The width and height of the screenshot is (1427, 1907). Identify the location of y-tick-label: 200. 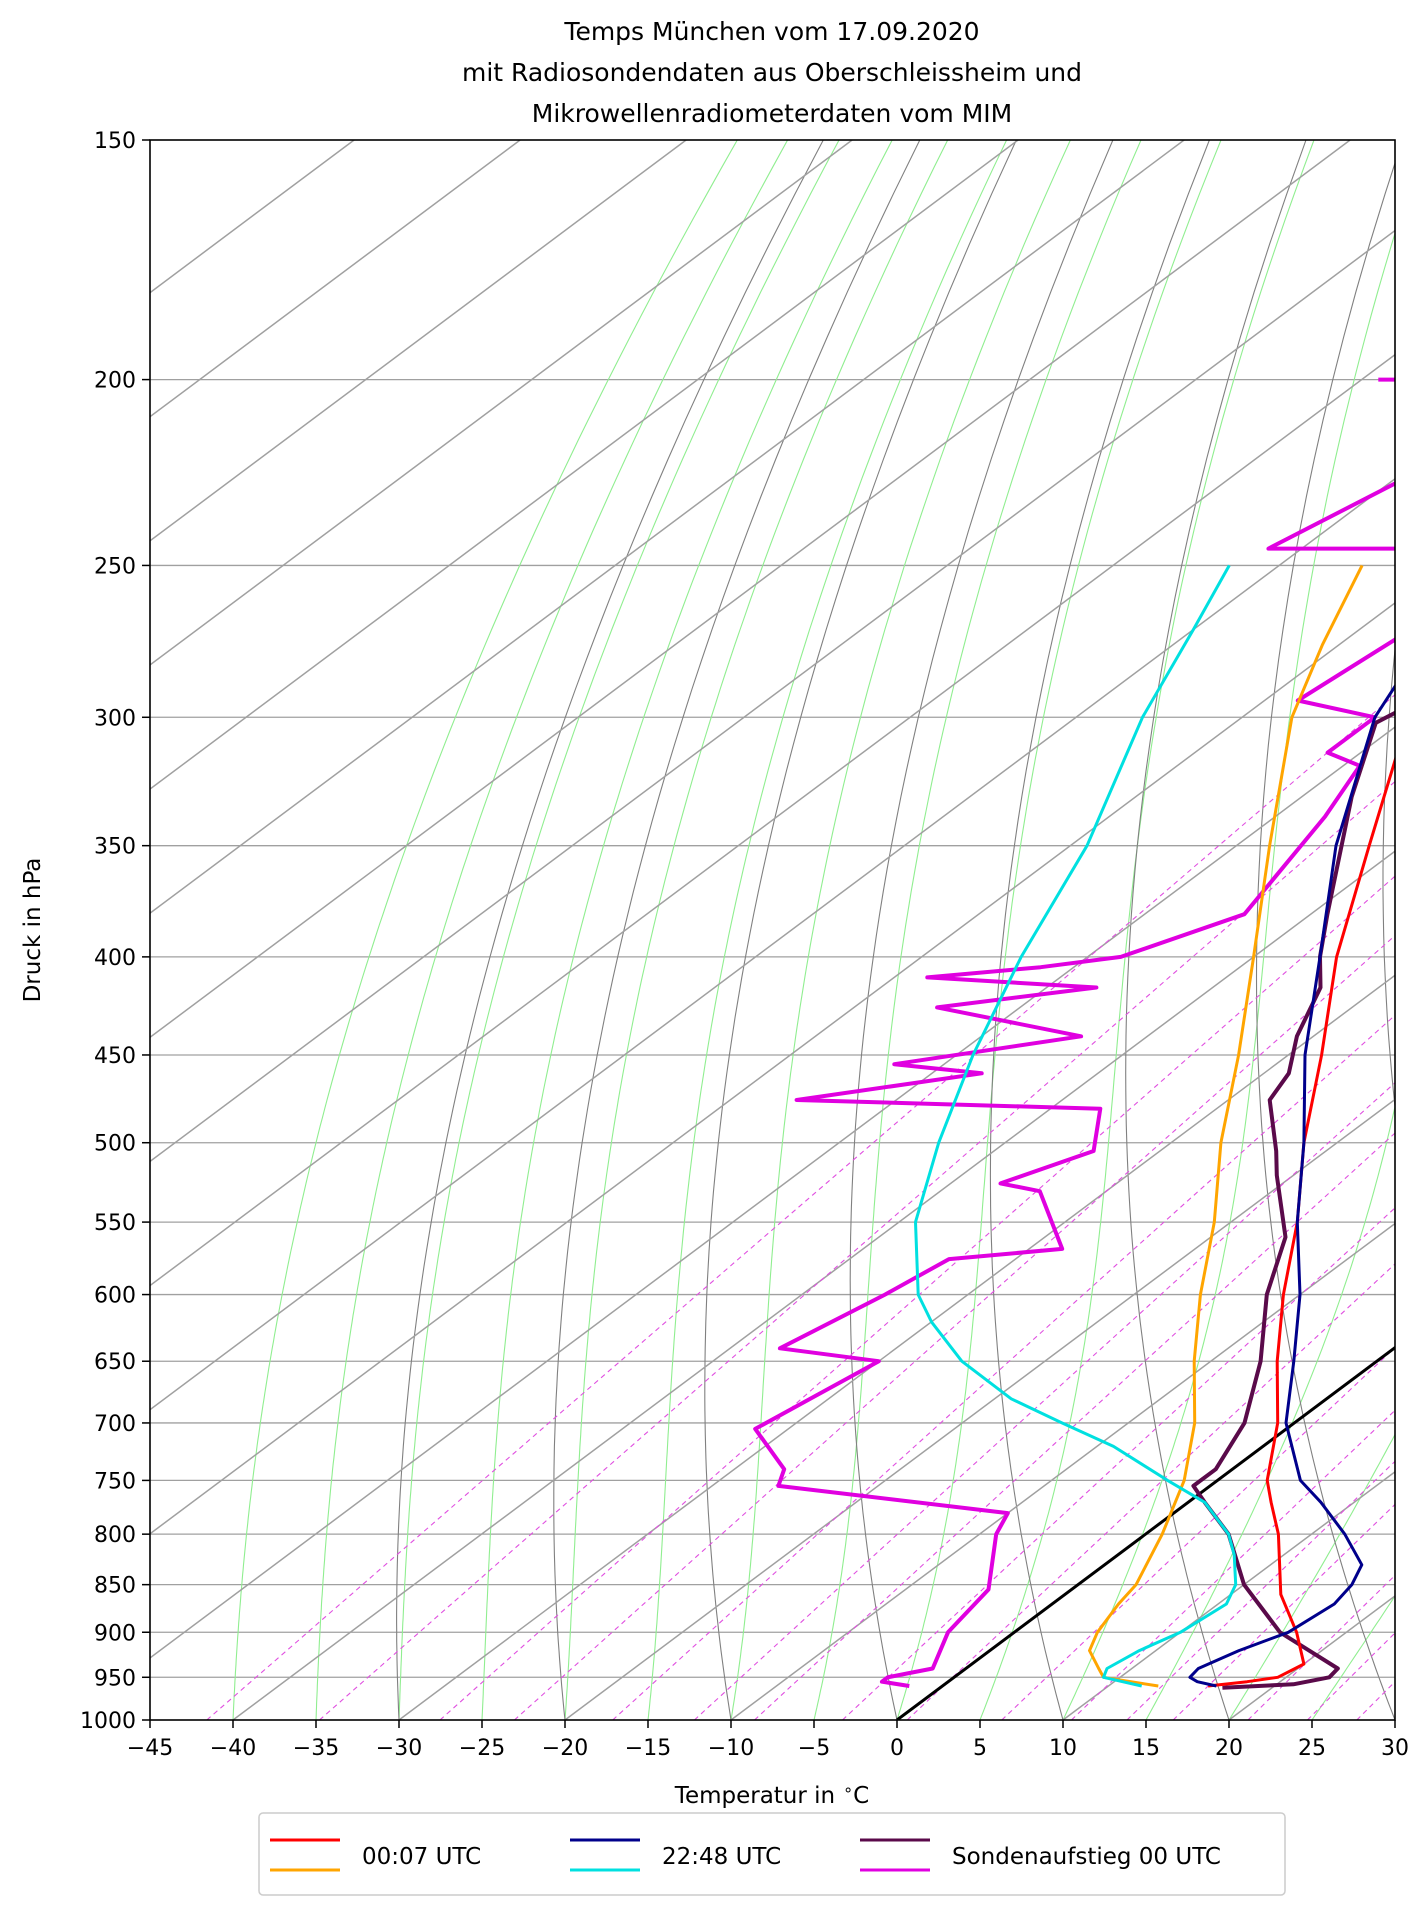
(115, 381).